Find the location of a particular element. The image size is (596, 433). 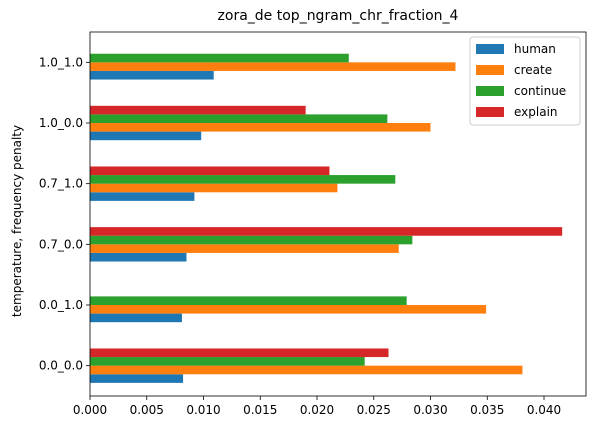

y-tick-label: 0.0_1.0 is located at coordinates (61, 305).